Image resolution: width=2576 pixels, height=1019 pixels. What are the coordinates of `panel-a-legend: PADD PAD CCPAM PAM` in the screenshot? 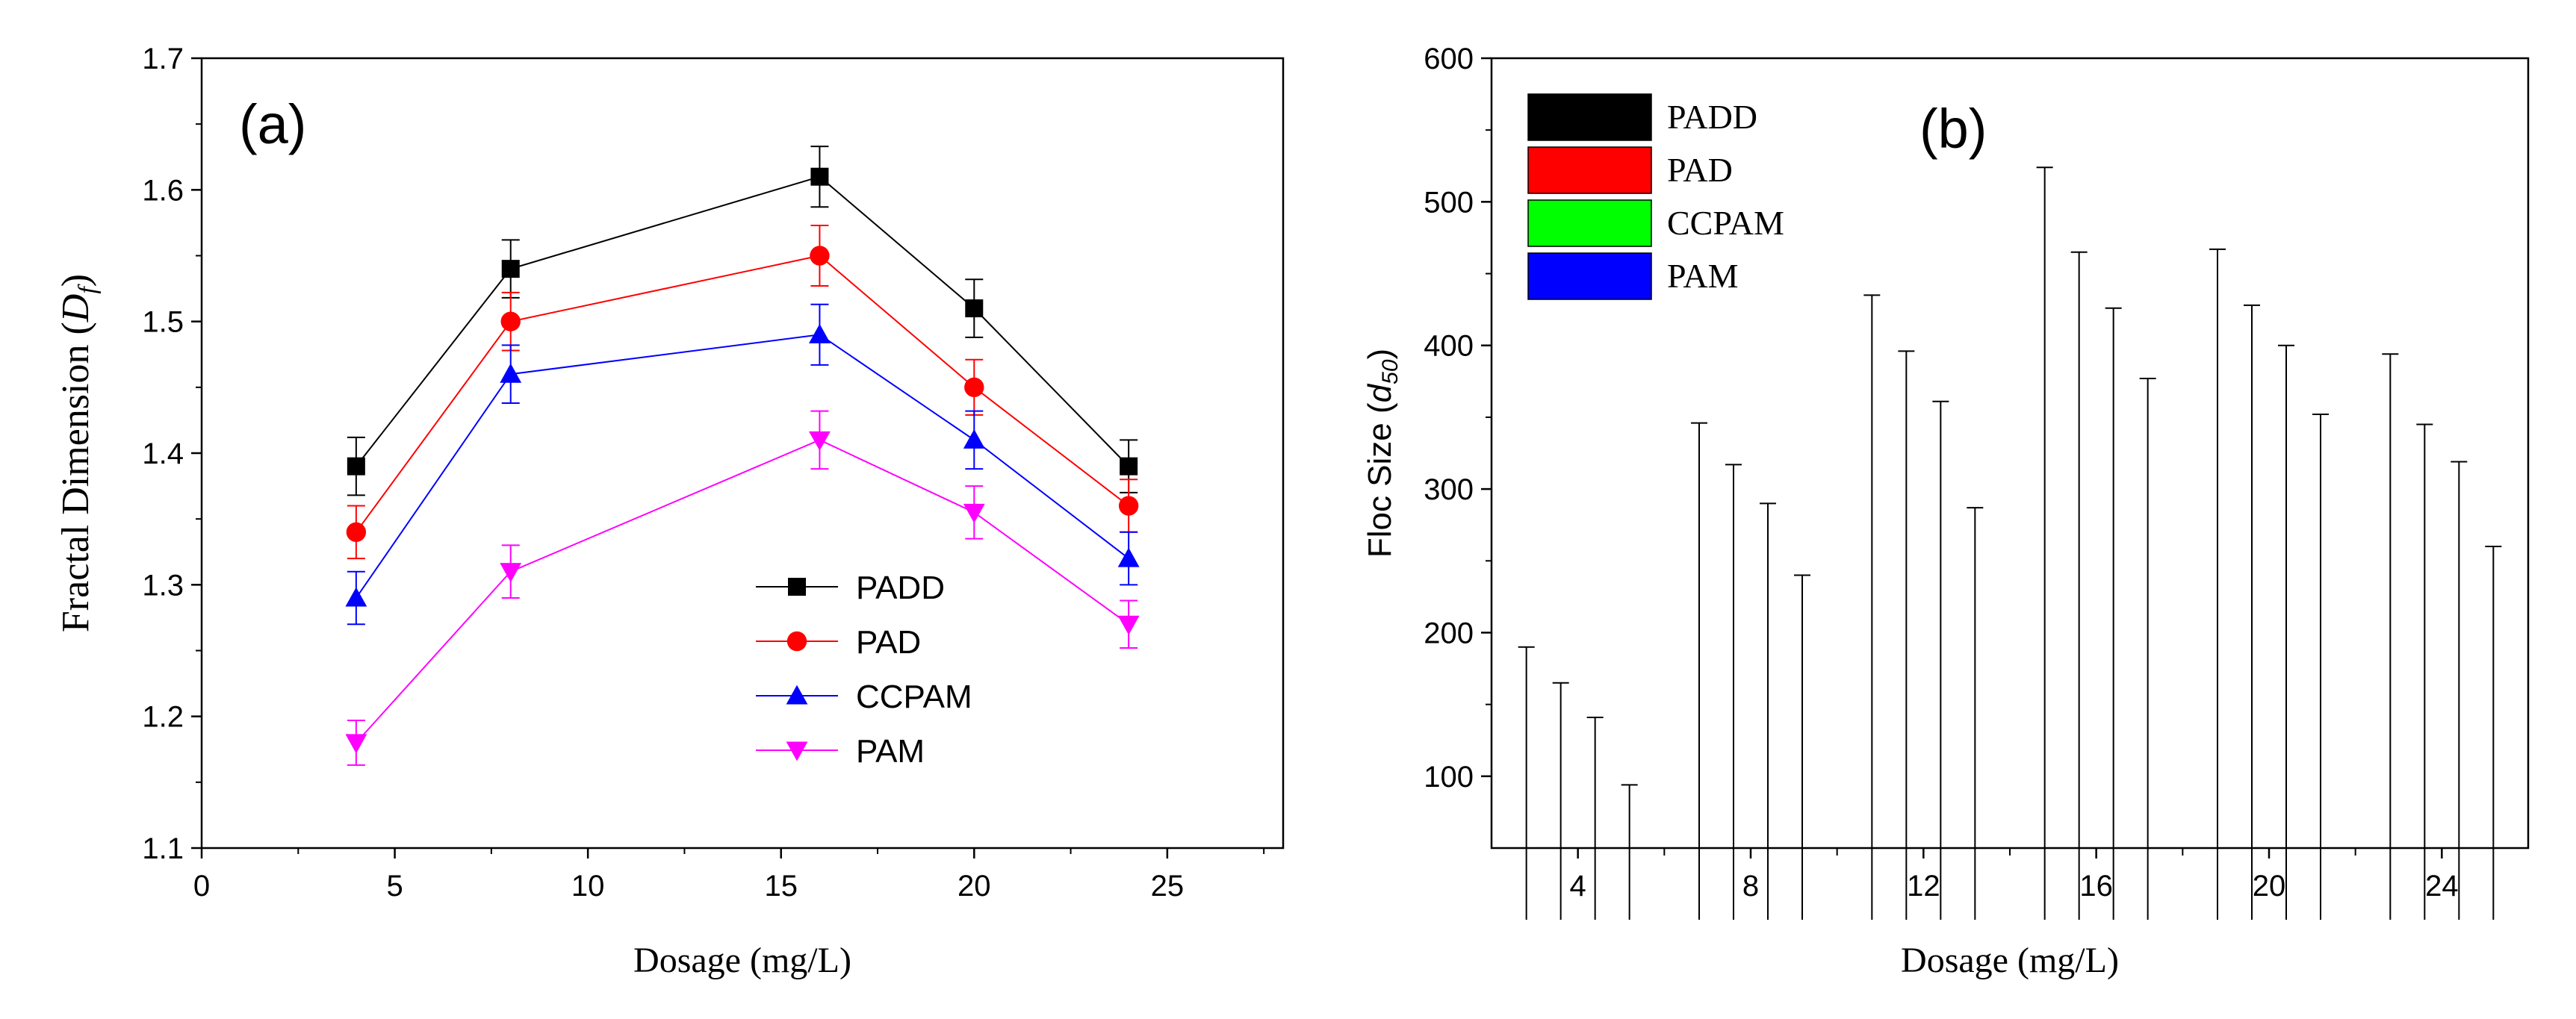 It's located at (864, 670).